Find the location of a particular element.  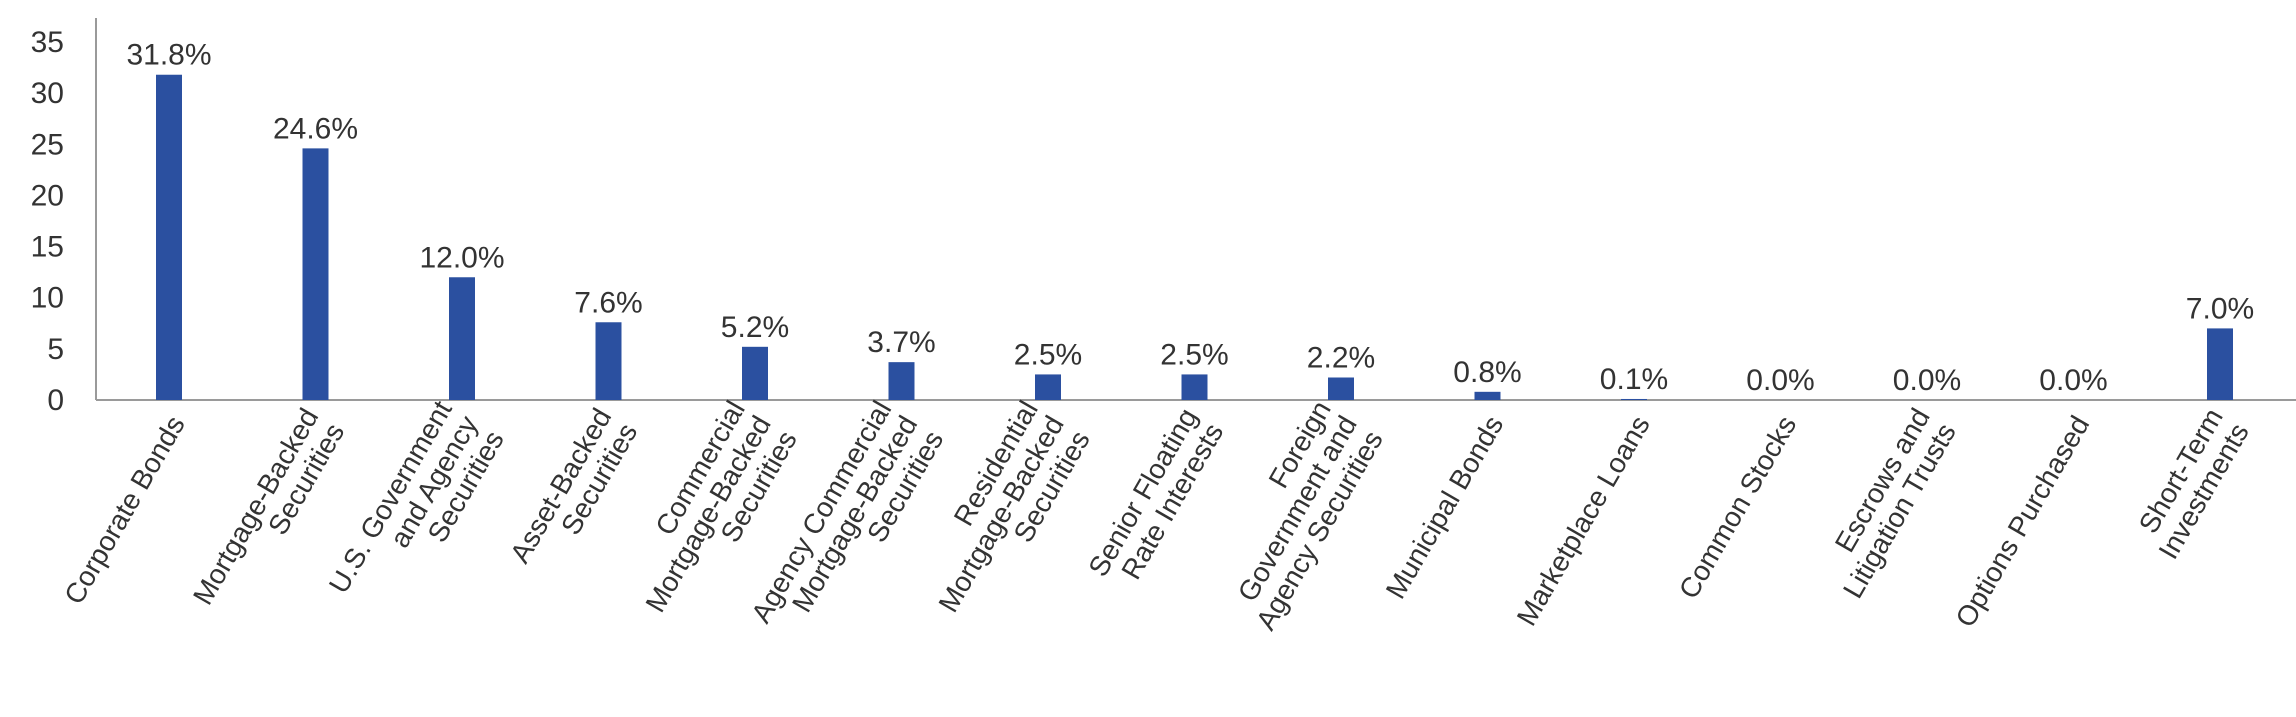

category-label: Options Purchased is located at coordinates (2022, 522).